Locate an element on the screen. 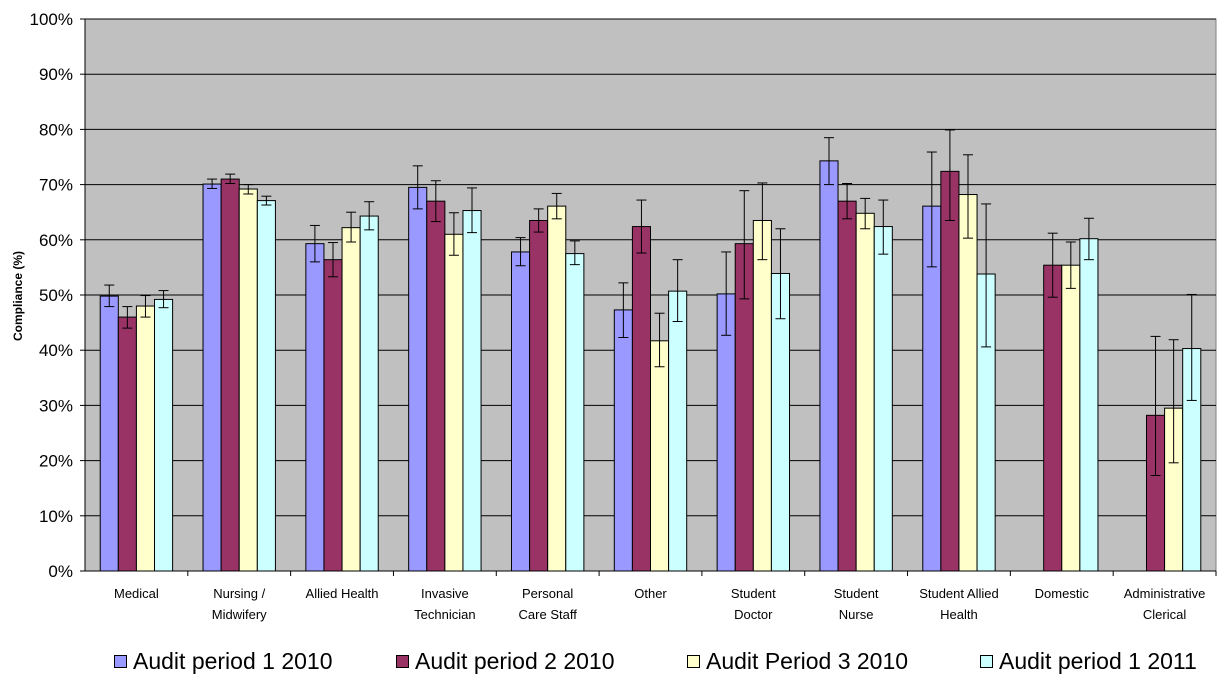 This screenshot has height=677, width=1219. y-tick-label: 90% is located at coordinates (56, 74).